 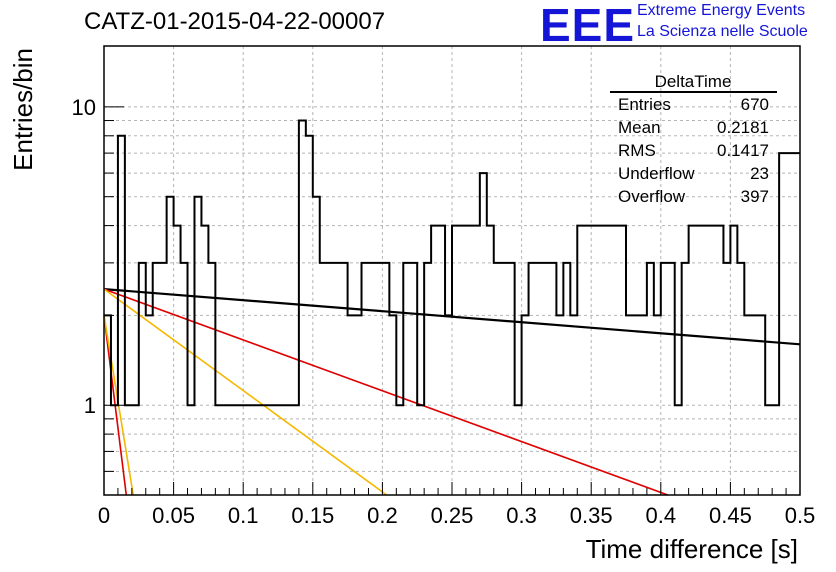 What do you see at coordinates (591, 515) in the screenshot?
I see `x-tick-label: 0.35` at bounding box center [591, 515].